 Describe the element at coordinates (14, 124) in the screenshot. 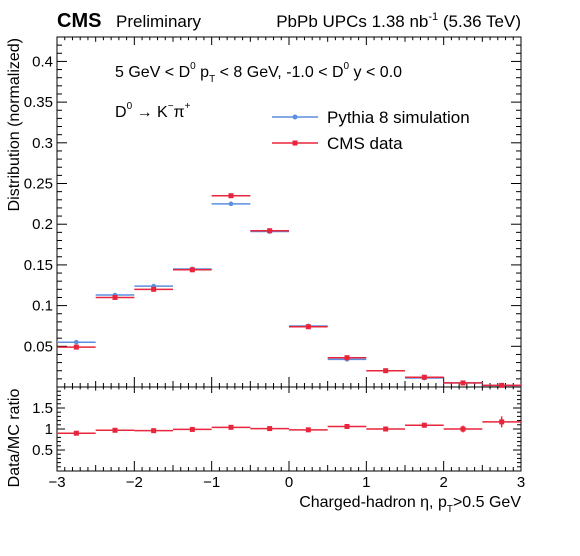

I see `y-axis-title: Distribution (normalized)` at that location.